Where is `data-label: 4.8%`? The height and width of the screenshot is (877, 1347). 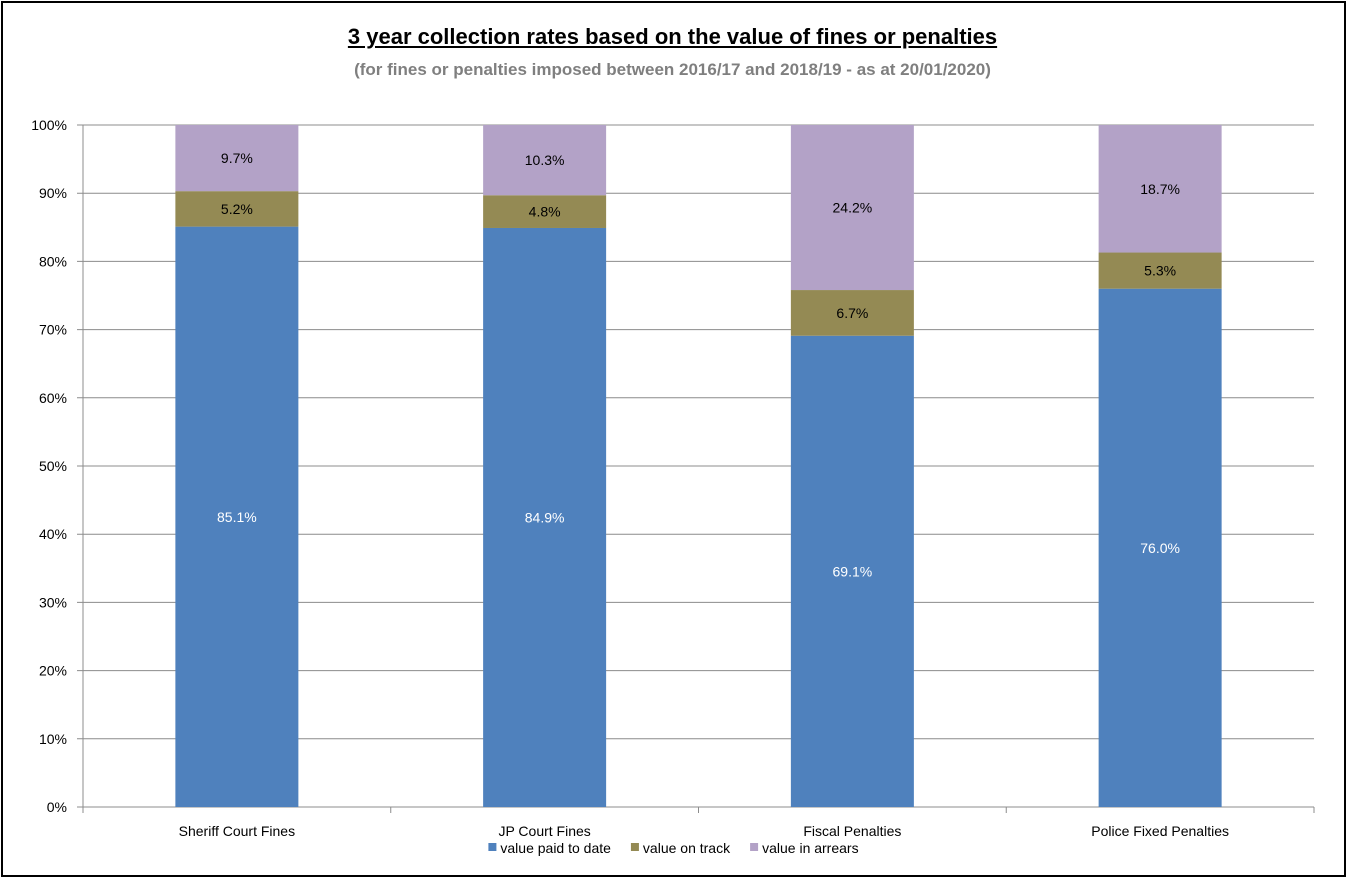 data-label: 4.8% is located at coordinates (545, 212).